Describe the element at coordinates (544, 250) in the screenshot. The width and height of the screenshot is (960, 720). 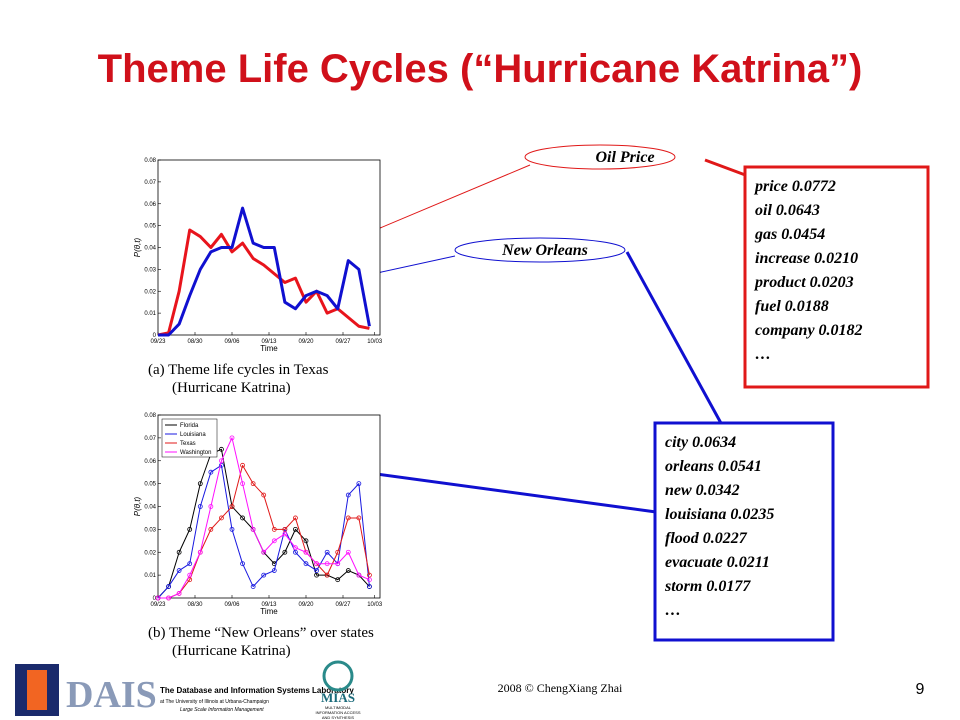
I see `callout-label: New Orleans` at that location.